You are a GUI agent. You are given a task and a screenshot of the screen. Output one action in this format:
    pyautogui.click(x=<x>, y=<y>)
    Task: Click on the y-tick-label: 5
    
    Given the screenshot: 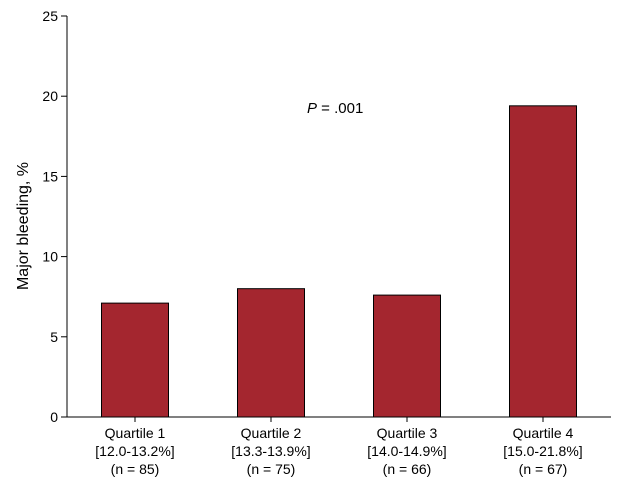 What is the action you would take?
    pyautogui.click(x=54, y=337)
    